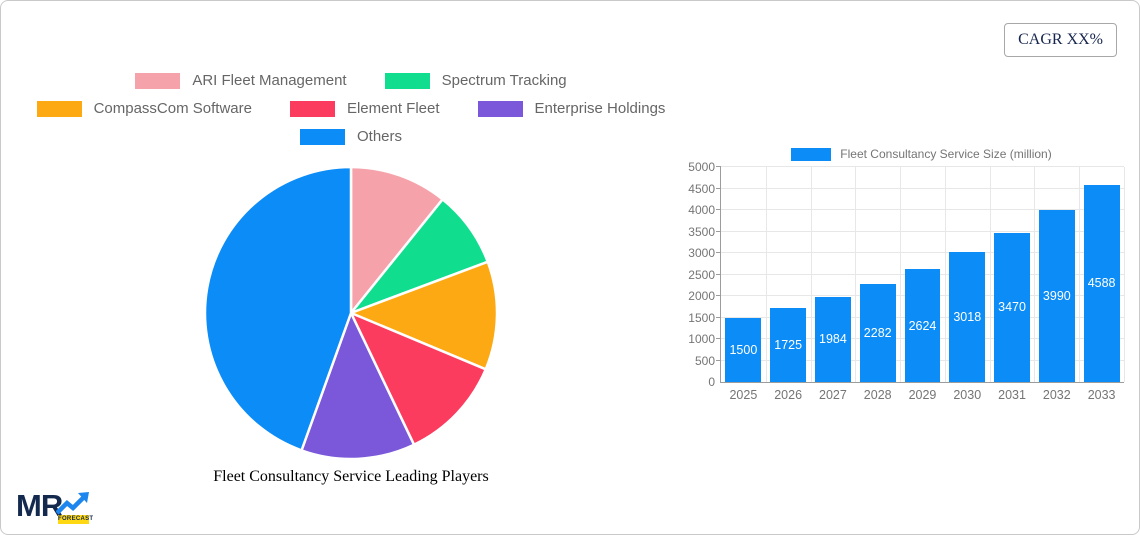 The height and width of the screenshot is (535, 1140). I want to click on legend-label: Others, so click(379, 136).